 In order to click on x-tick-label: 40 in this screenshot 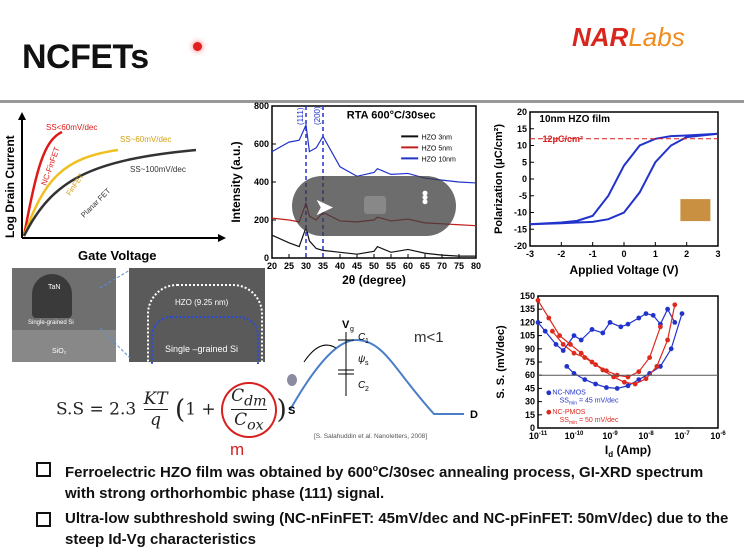, I will do `click(340, 266)`.